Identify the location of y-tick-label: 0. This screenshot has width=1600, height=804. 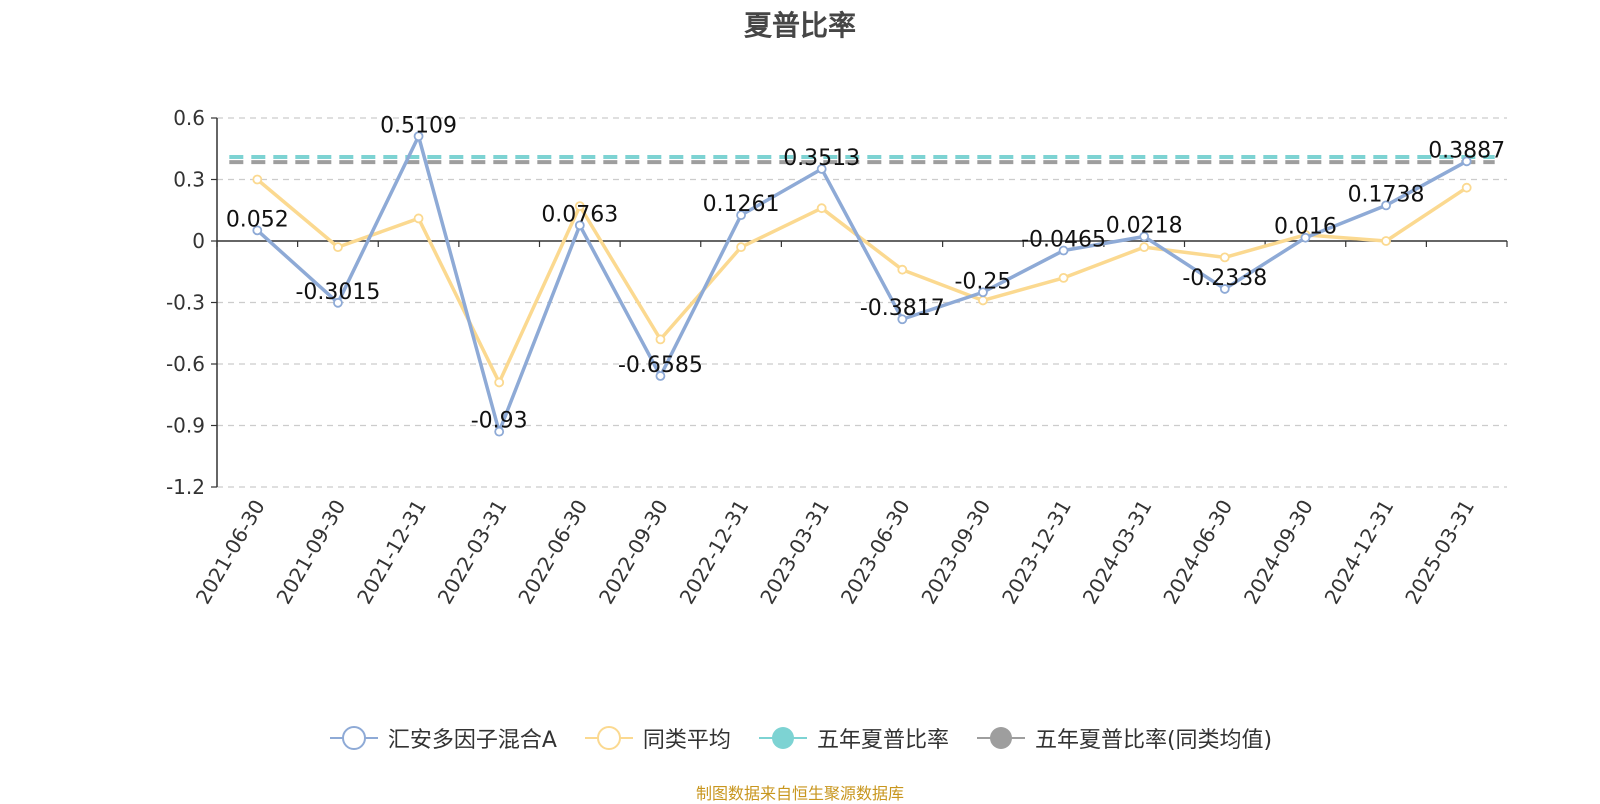
(198, 241).